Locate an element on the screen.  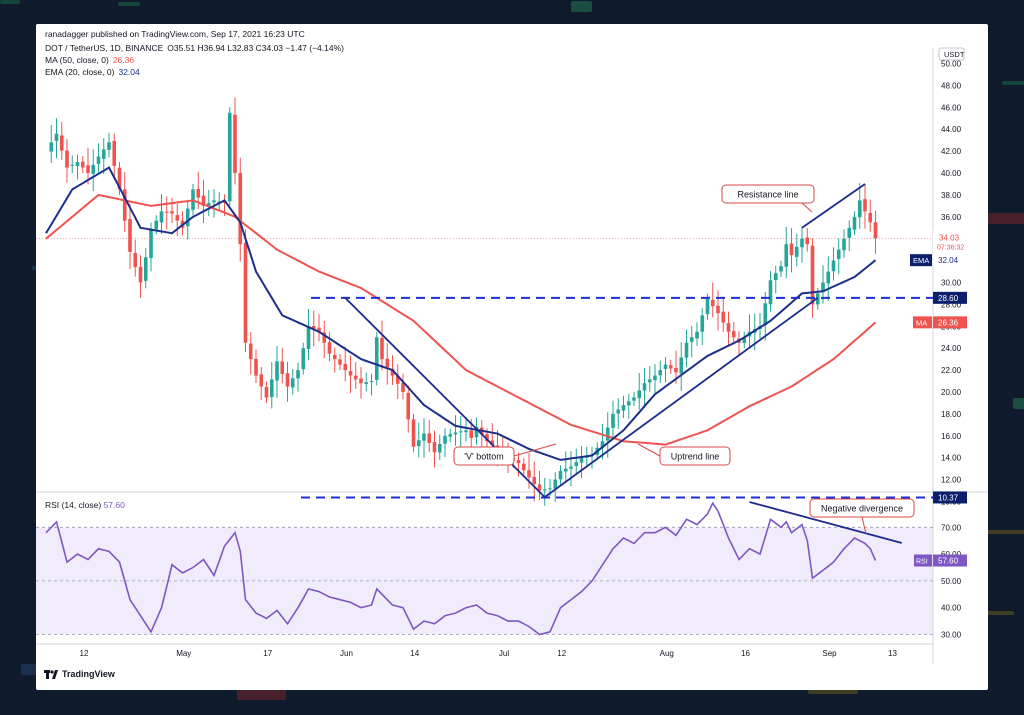
ma-value-box is located at coordinates (950, 322).